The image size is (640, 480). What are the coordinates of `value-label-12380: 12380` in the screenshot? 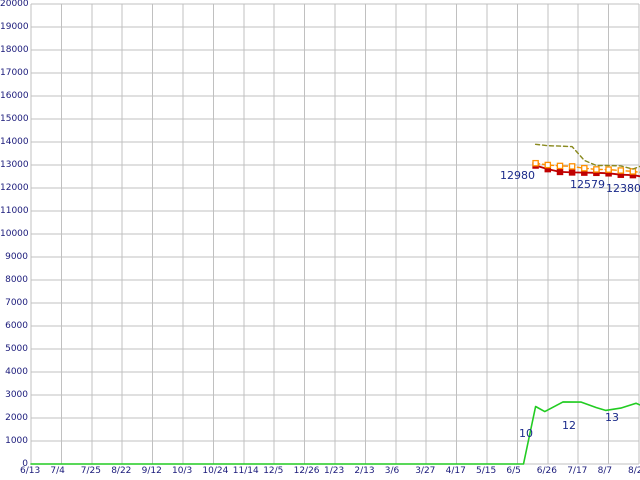 It's located at (623, 188).